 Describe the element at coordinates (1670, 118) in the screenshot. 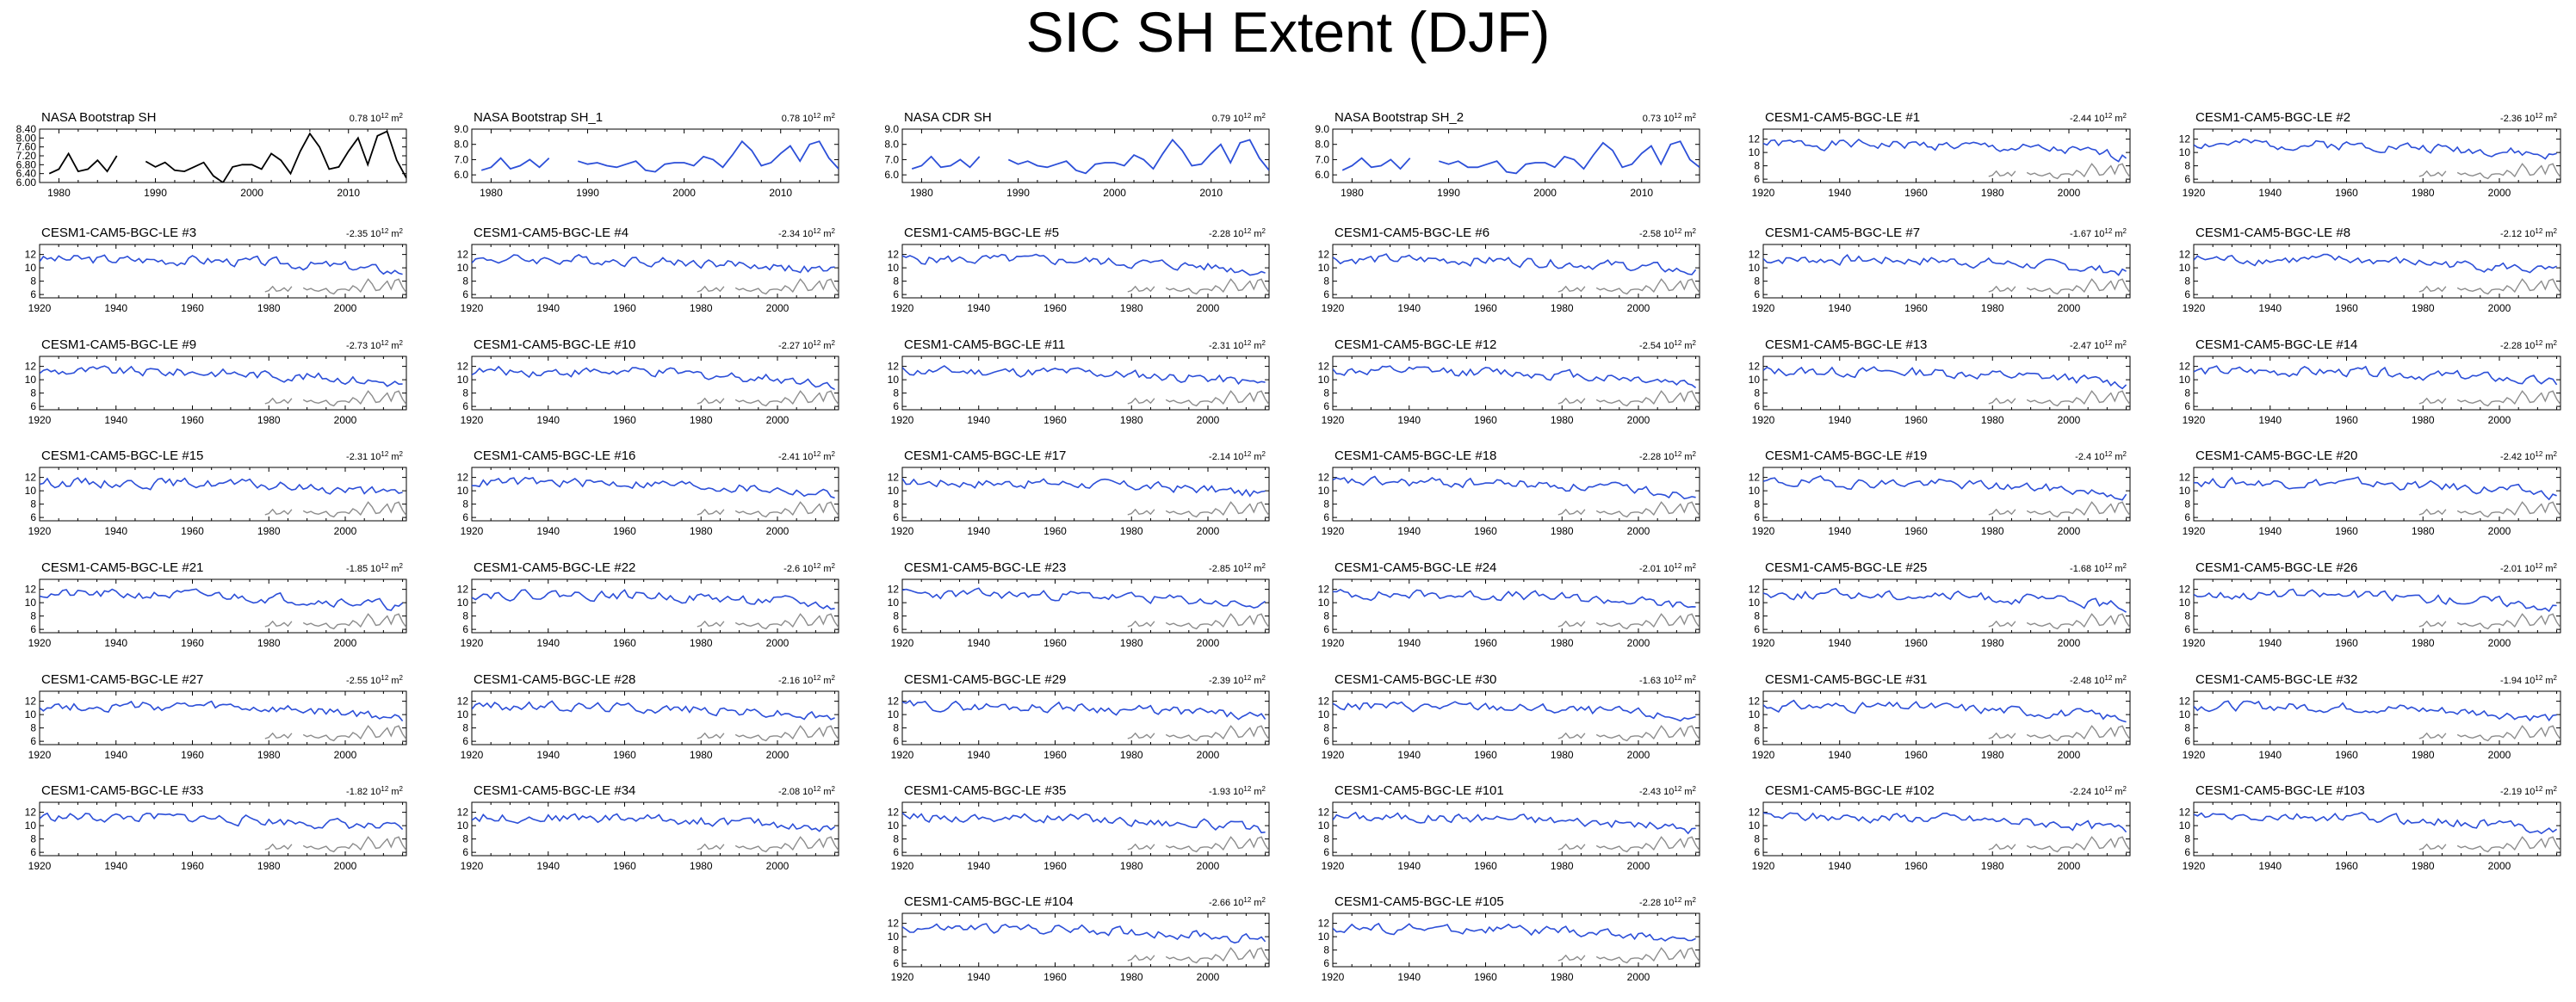

I see `trend-label: 0.73 1012 m2` at that location.